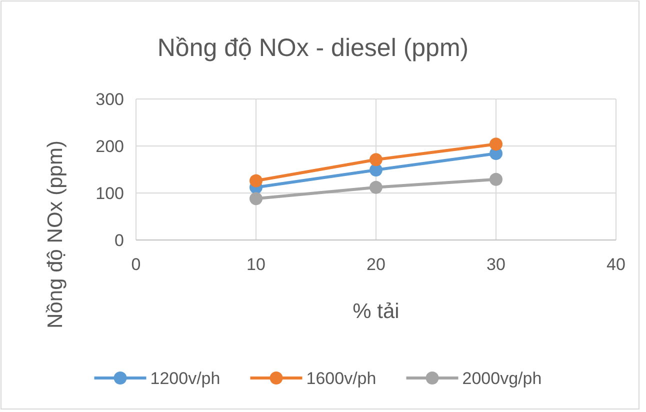 The image size is (646, 412). Describe the element at coordinates (110, 146) in the screenshot. I see `y-tick-label: 200` at that location.